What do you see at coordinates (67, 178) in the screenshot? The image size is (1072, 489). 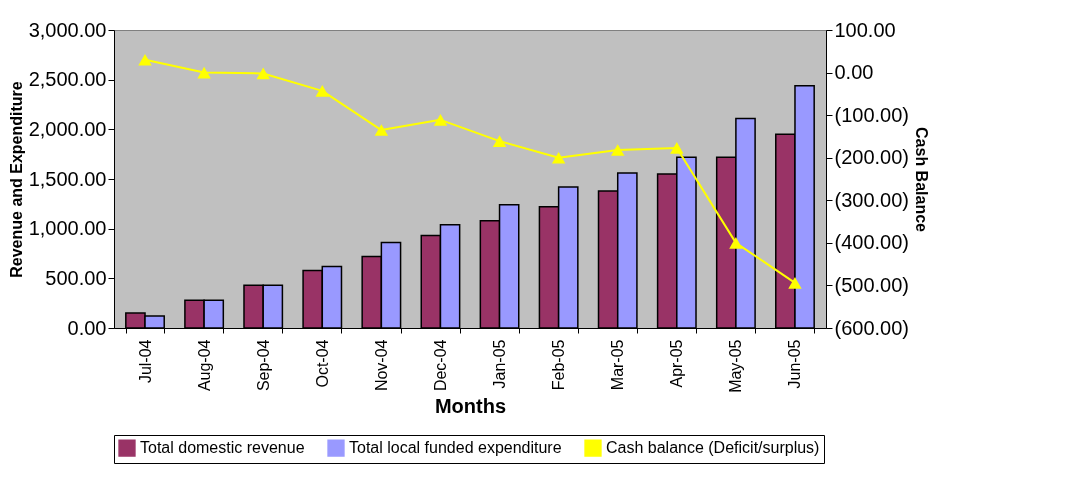 I see `y-tick-label: 1,500.00` at bounding box center [67, 178].